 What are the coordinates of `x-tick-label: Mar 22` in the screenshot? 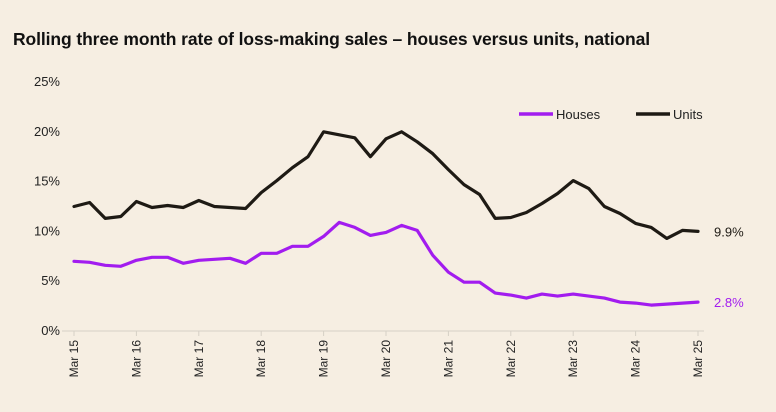 It's located at (511, 359).